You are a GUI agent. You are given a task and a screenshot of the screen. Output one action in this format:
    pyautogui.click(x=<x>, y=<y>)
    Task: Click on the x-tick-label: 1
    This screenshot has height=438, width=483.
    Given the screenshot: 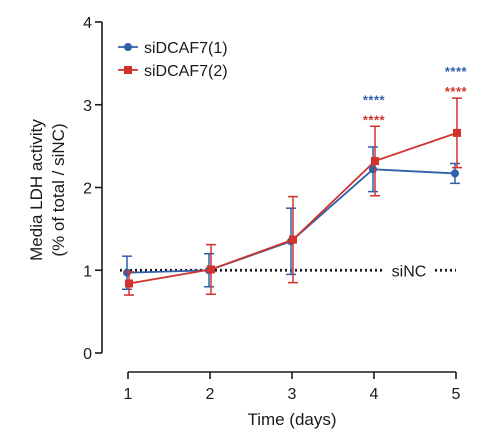 What is the action you would take?
    pyautogui.click(x=128, y=394)
    